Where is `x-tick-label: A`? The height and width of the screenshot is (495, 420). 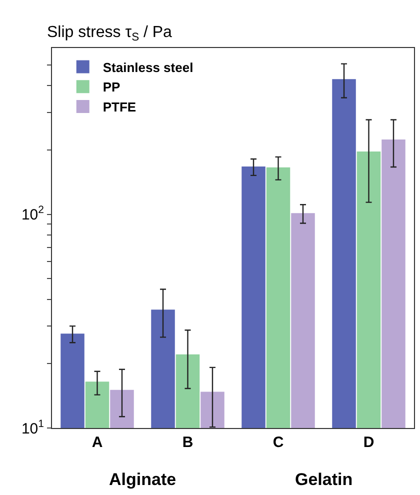
x-tick-label: A is located at coordinates (97, 442).